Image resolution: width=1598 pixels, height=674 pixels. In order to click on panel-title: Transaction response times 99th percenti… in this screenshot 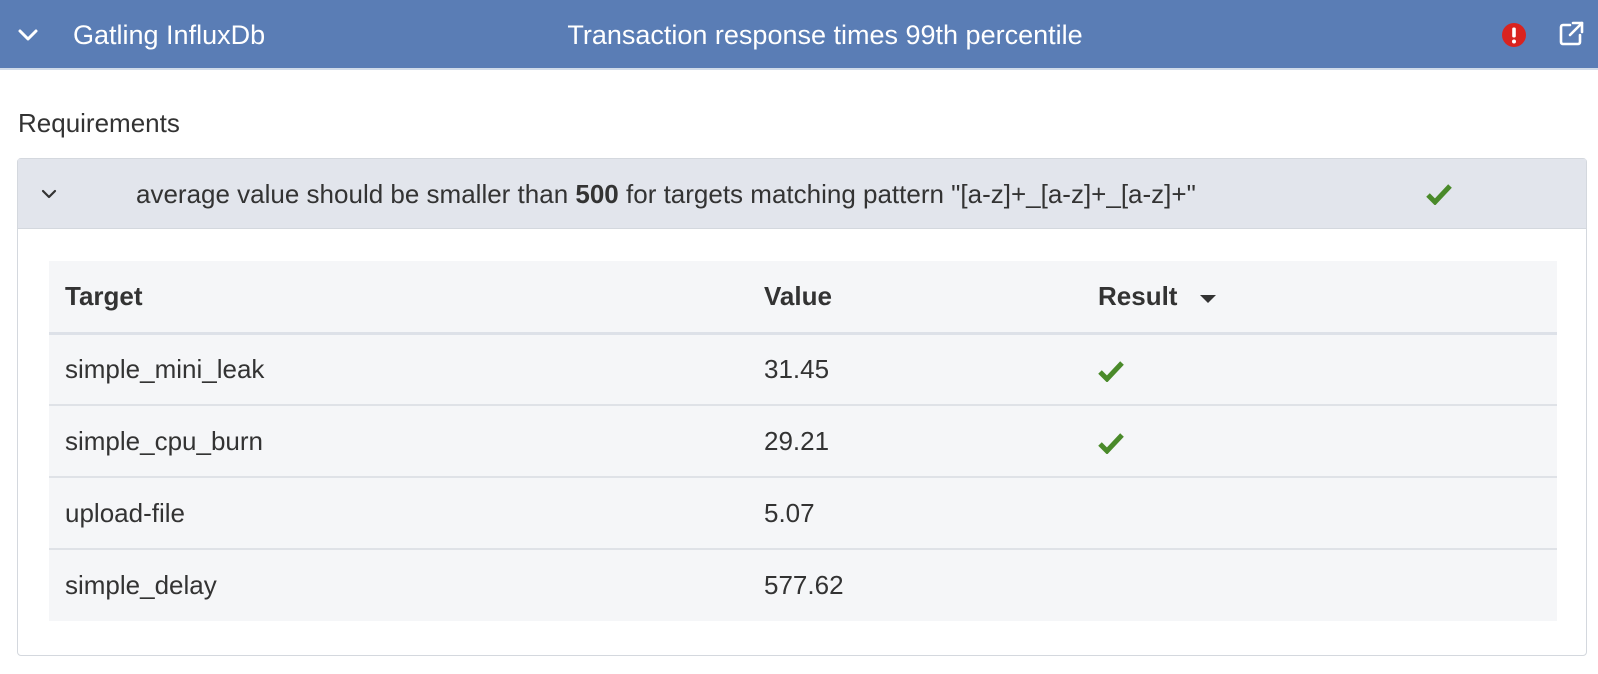, I will do `click(825, 35)`.